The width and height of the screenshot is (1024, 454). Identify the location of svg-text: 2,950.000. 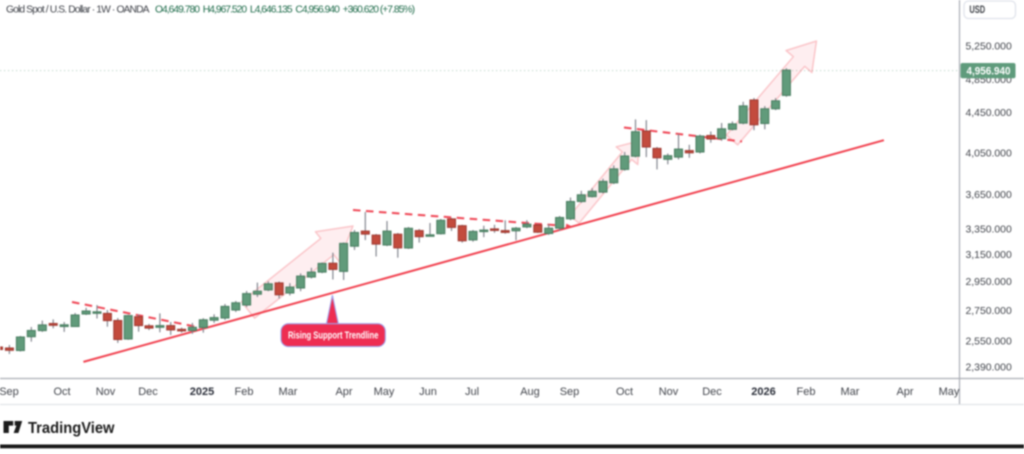
(989, 282).